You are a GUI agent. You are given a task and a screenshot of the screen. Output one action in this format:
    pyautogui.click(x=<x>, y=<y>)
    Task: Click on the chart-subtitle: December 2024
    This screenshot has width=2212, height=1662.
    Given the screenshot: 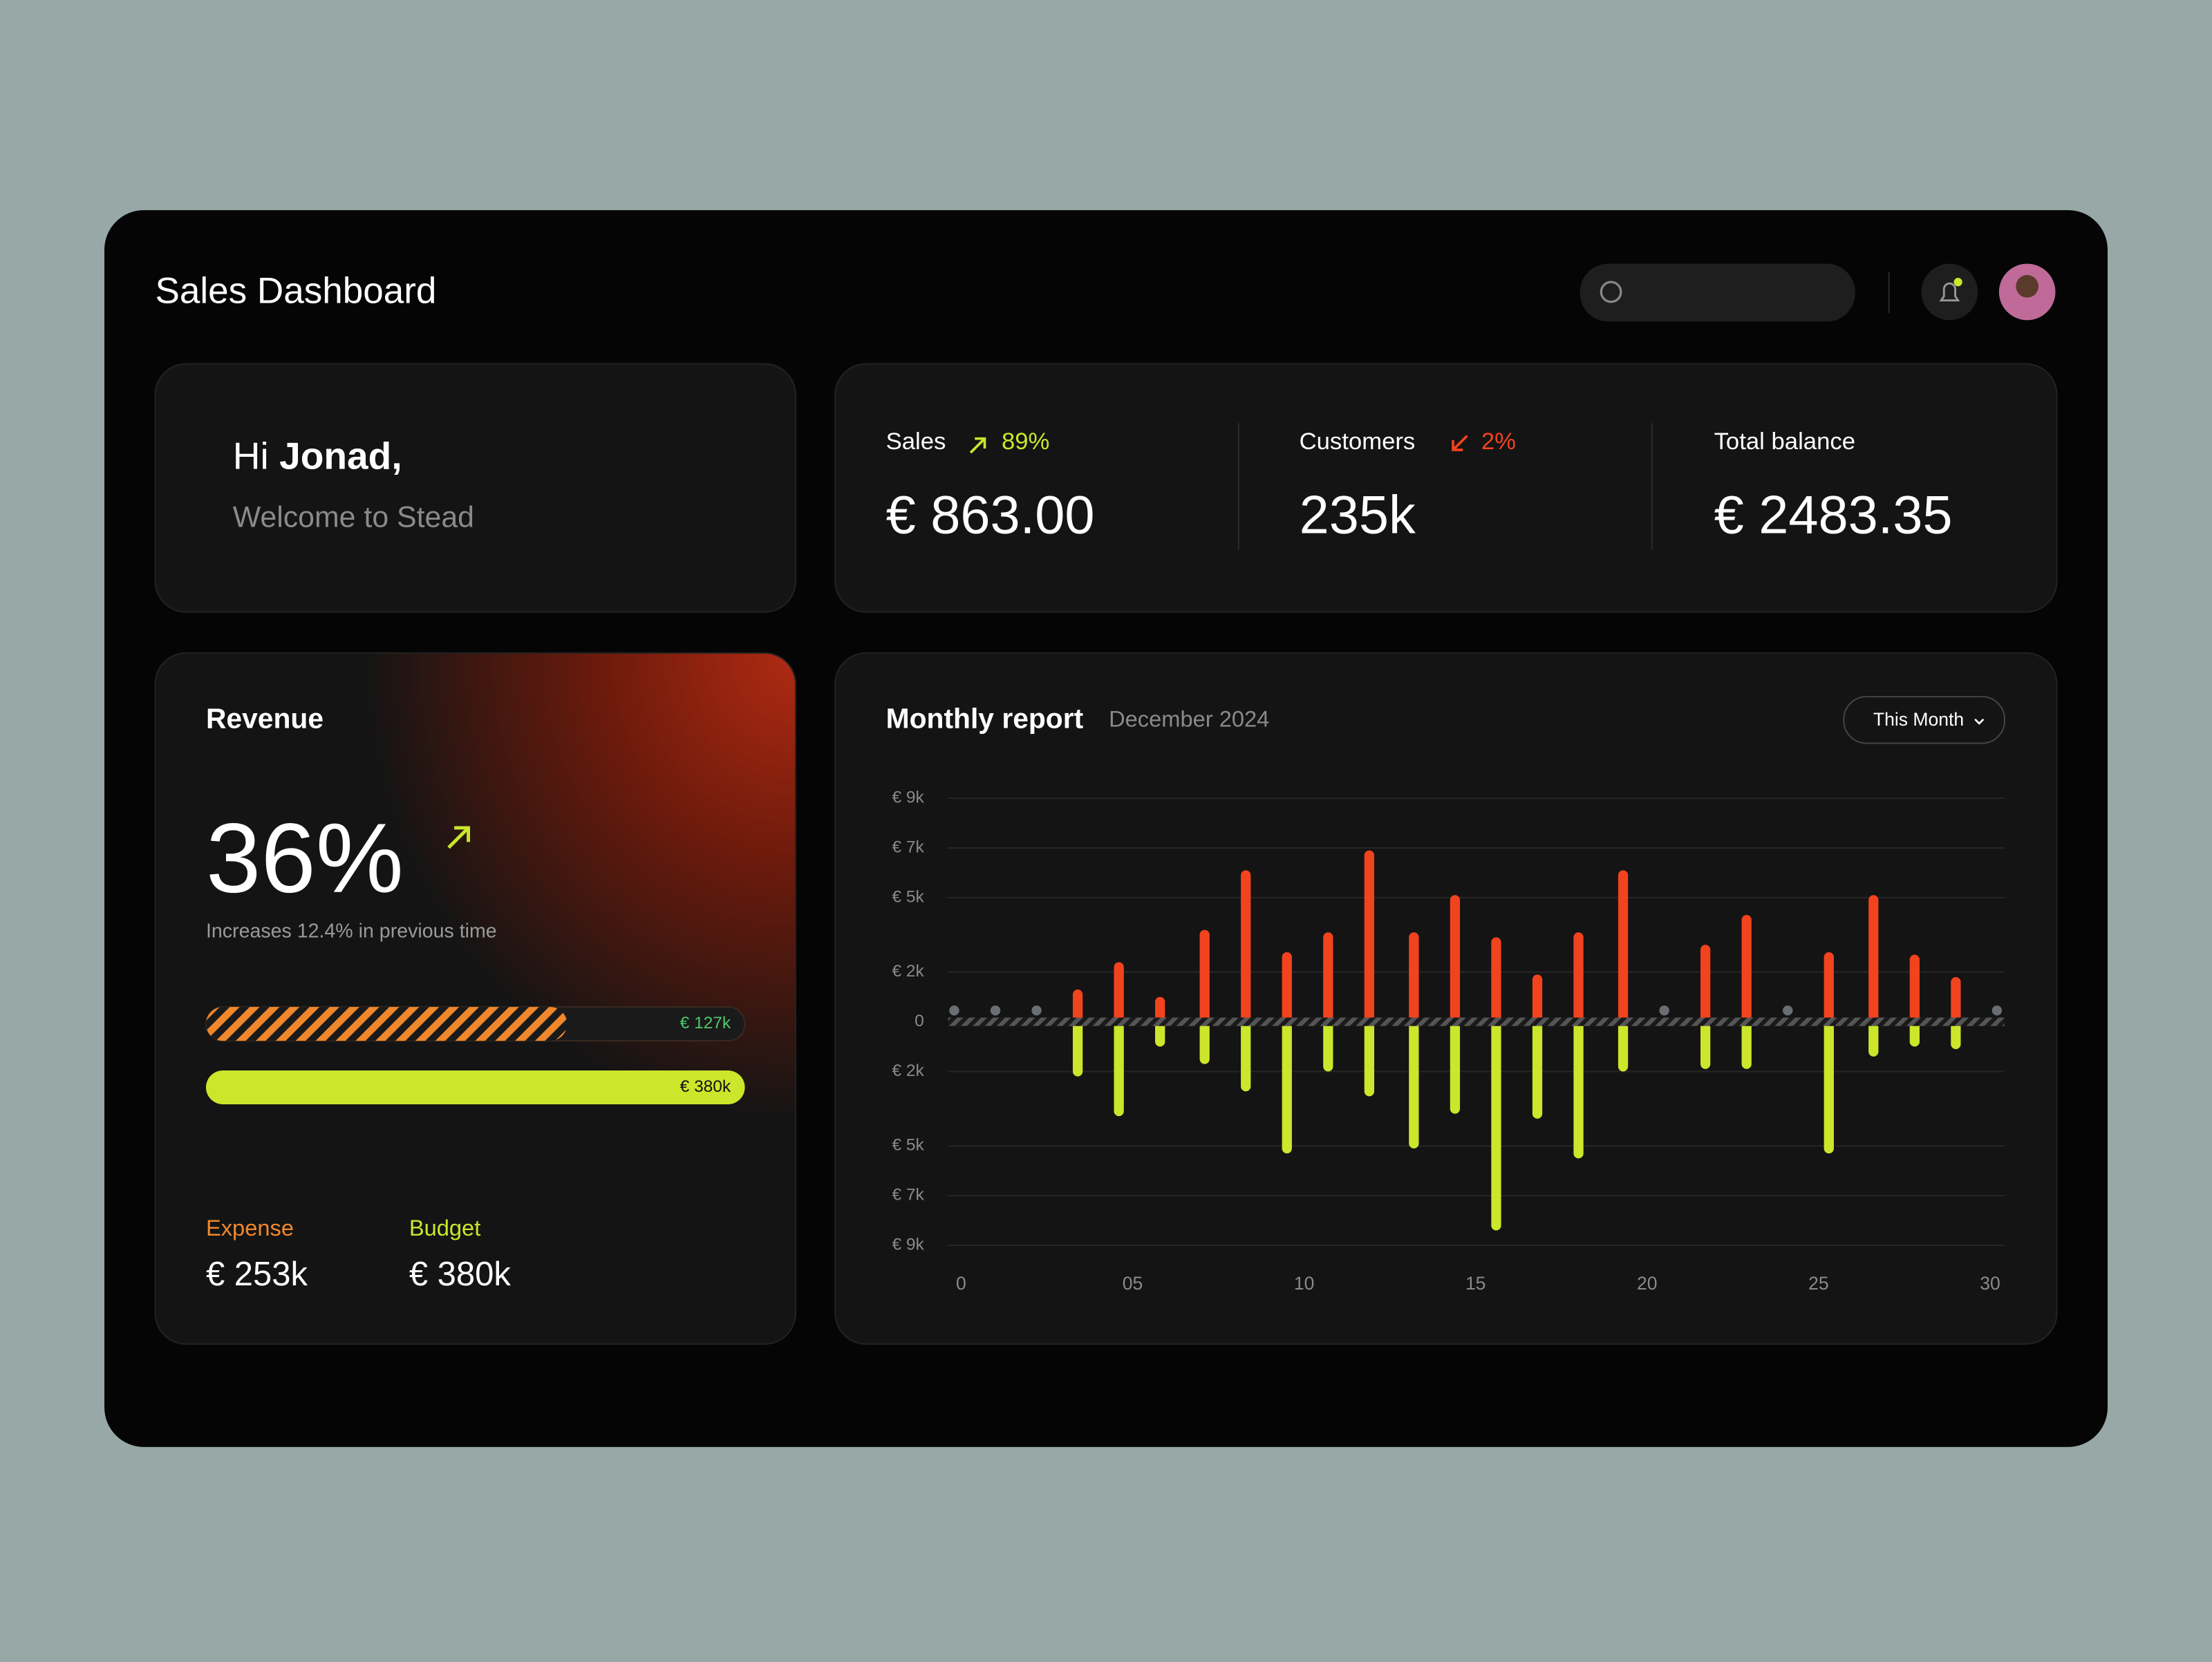 What is the action you would take?
    pyautogui.click(x=1189, y=718)
    